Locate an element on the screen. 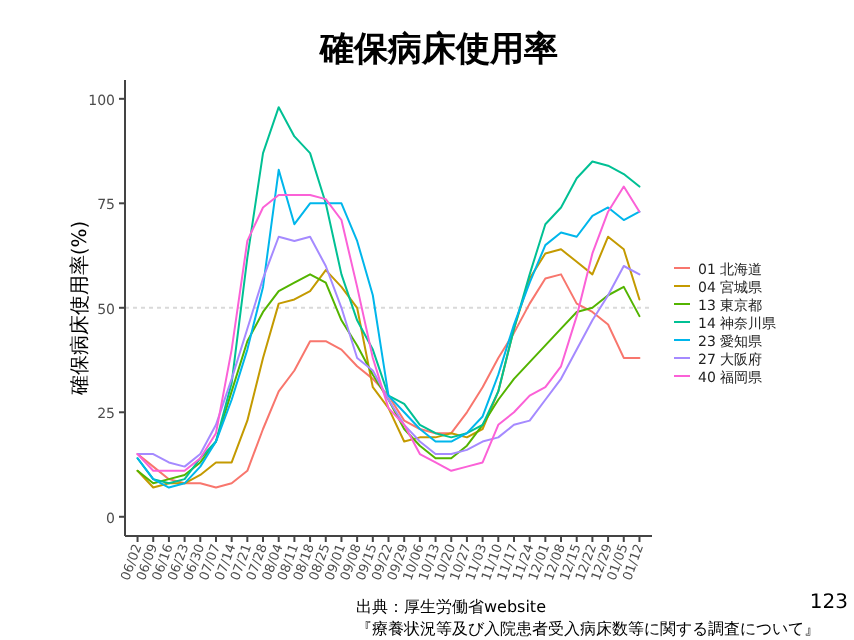 This screenshot has width=854, height=640. chart-title: 確保病床使用率 is located at coordinates (437, 50).